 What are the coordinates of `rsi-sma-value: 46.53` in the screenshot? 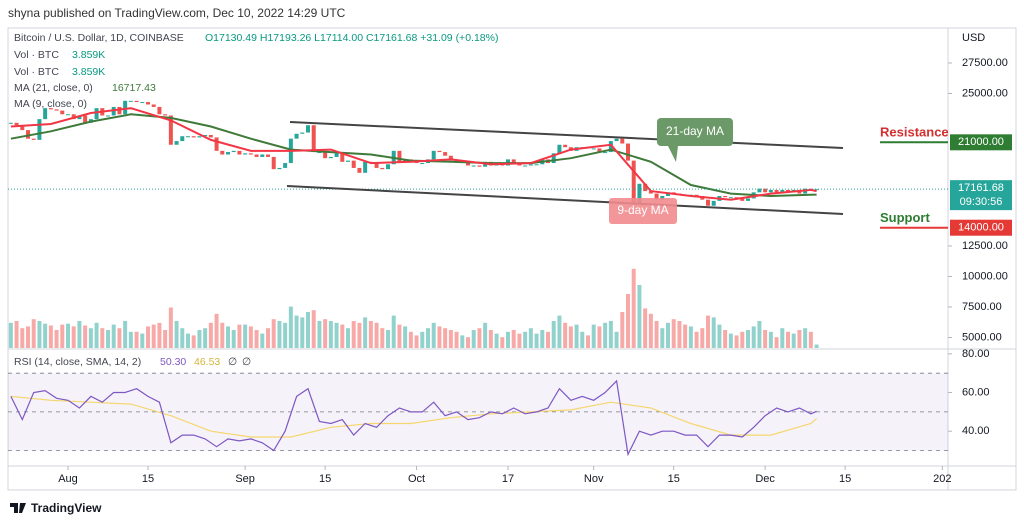 It's located at (207, 362).